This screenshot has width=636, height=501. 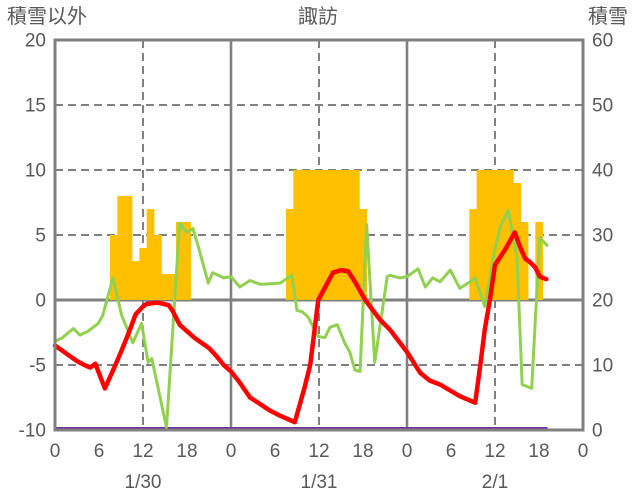 What do you see at coordinates (318, 17) in the screenshot?
I see `chart-title: 諏訪` at bounding box center [318, 17].